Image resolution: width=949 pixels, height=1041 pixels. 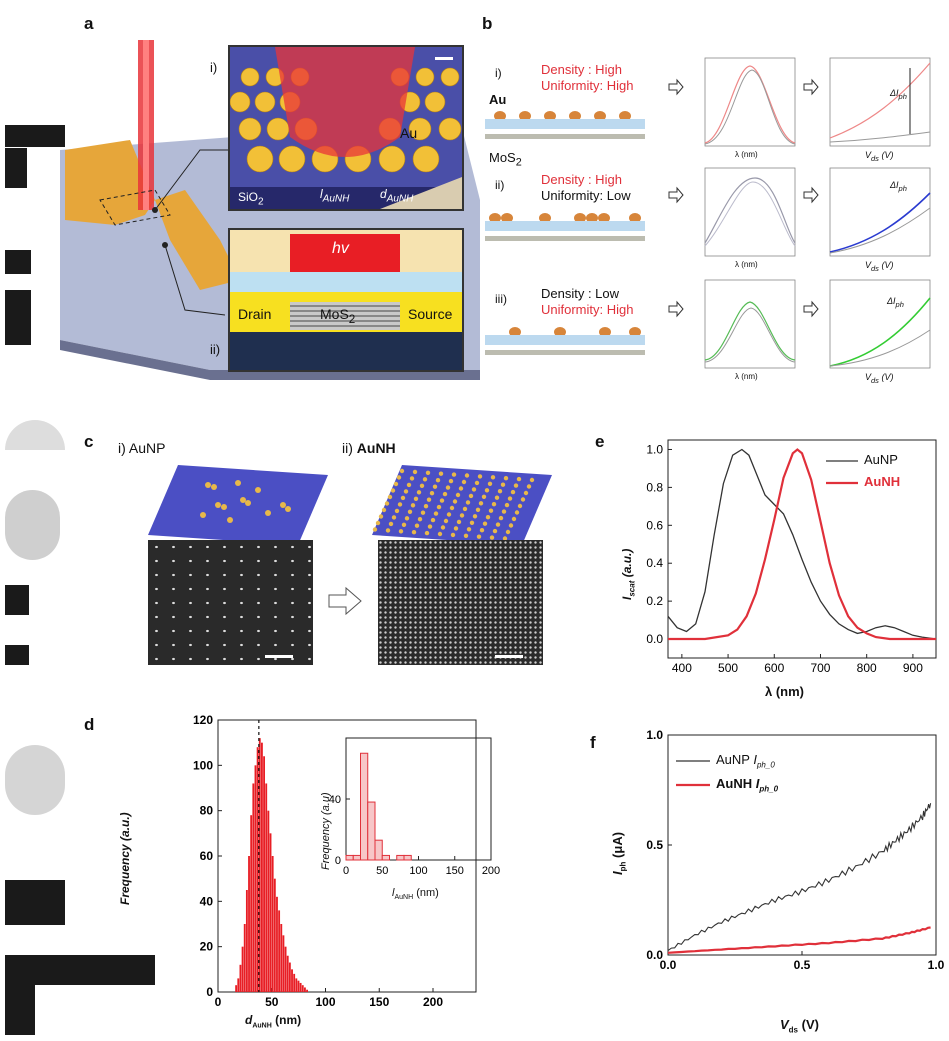 I want to click on y-tick-label: 40, so click(x=207, y=901).